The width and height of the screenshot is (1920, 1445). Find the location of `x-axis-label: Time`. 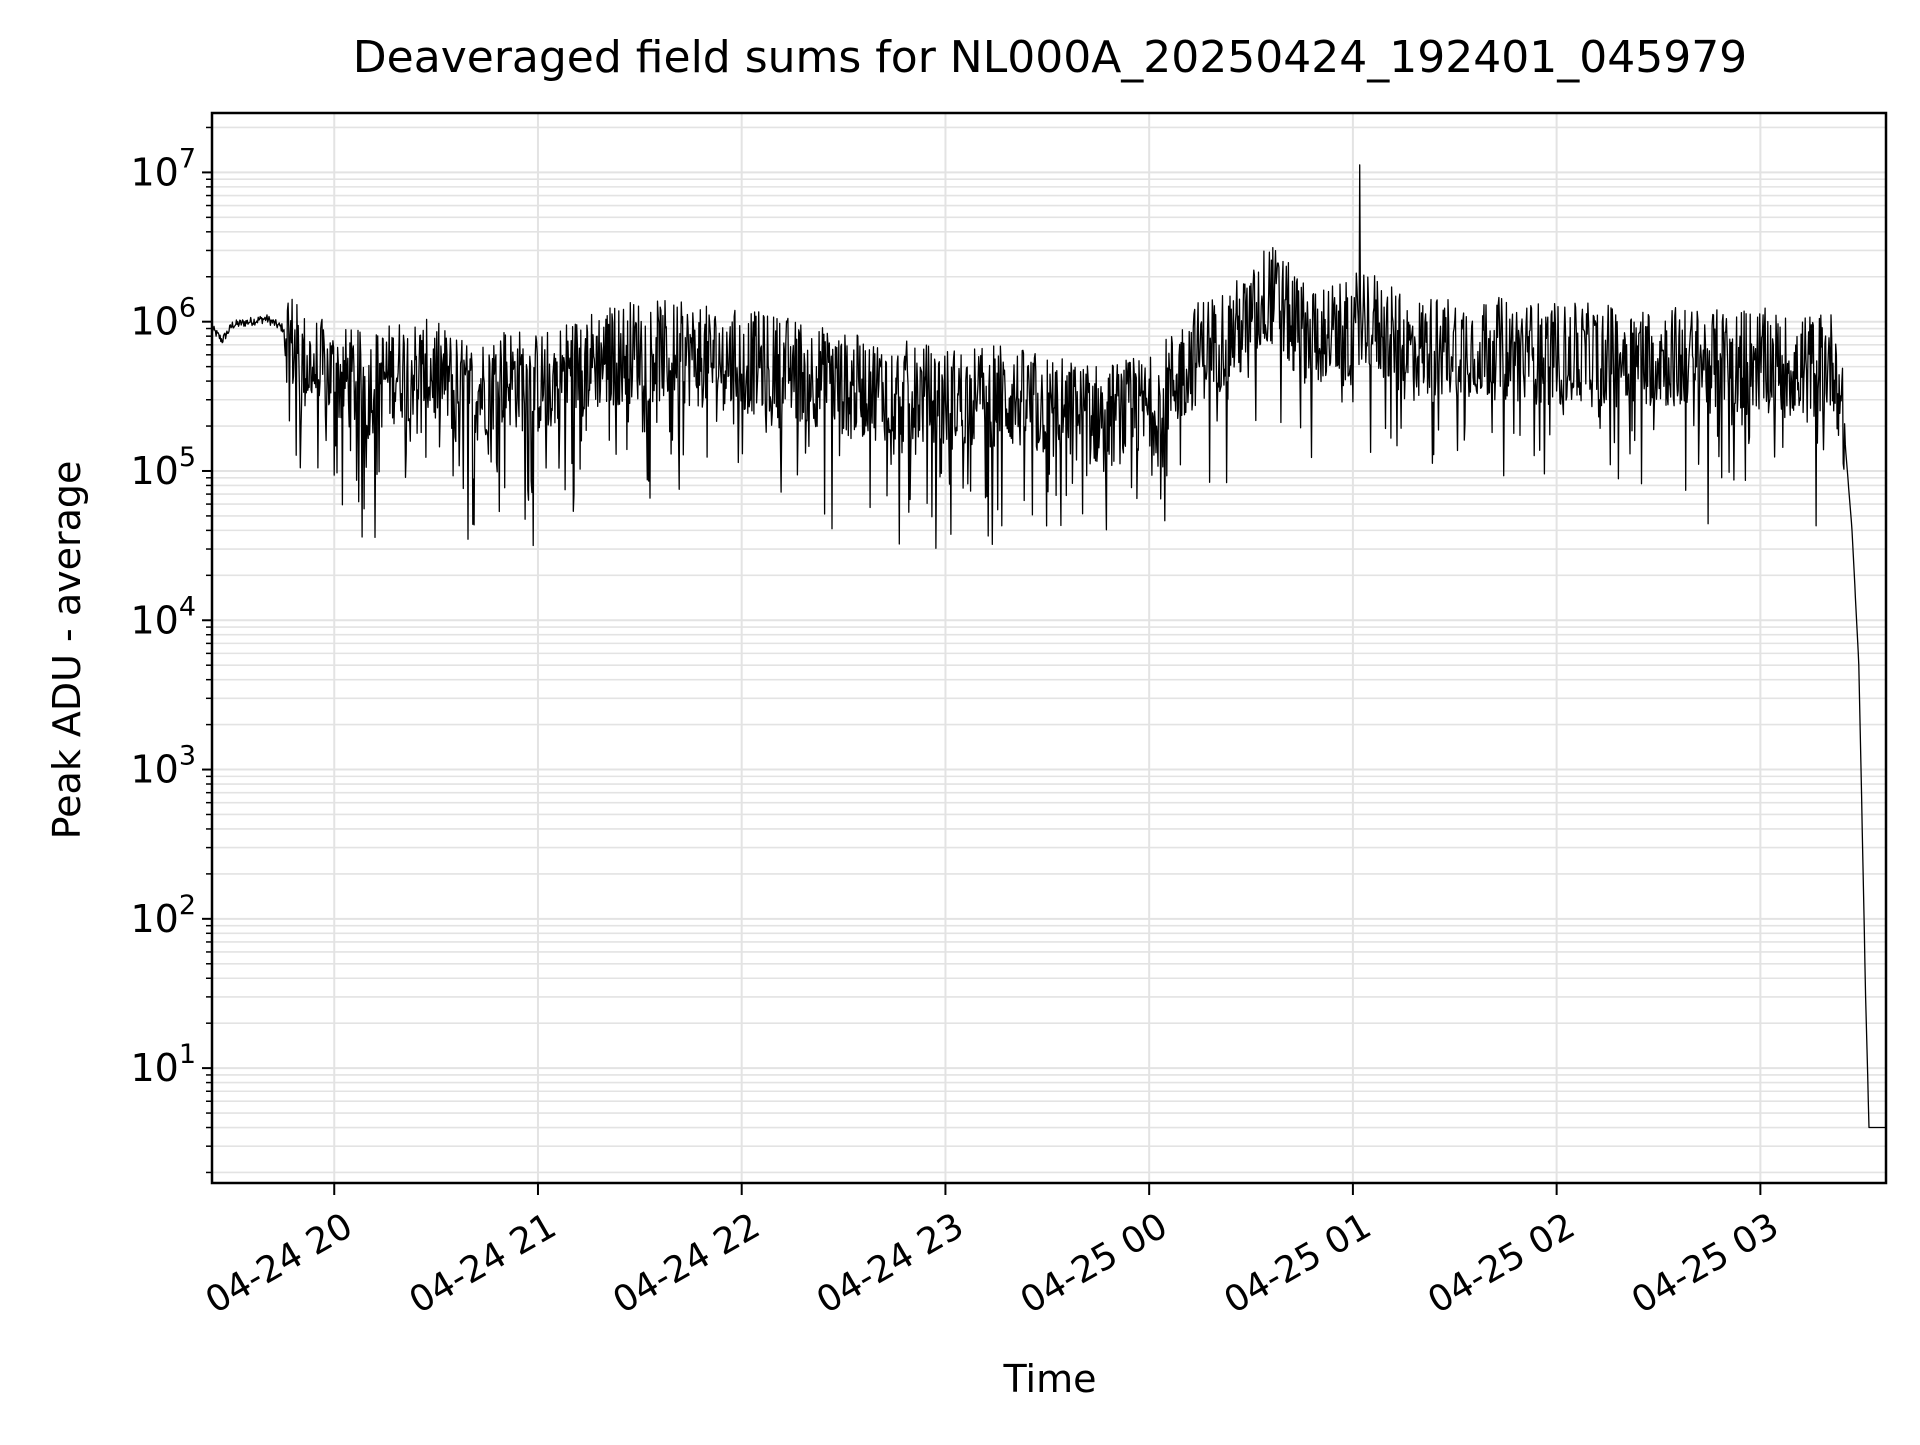

x-axis-label: Time is located at coordinates (1050, 1379).